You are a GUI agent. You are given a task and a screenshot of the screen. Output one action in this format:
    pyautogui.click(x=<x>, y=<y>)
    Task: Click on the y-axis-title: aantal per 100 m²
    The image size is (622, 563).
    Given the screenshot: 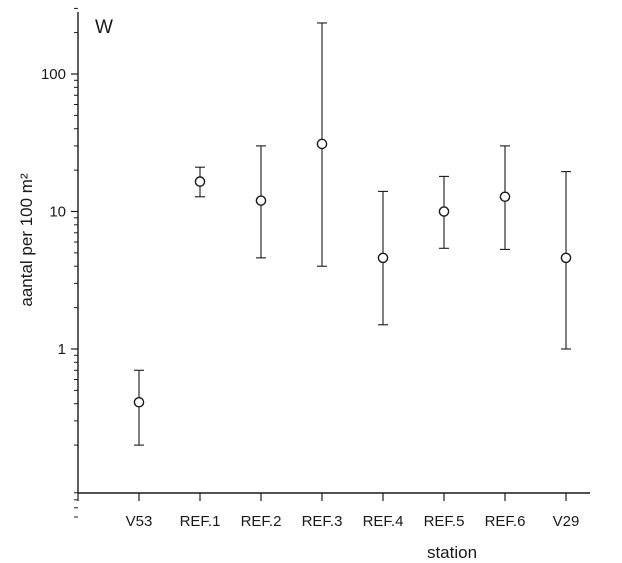 What is the action you would take?
    pyautogui.click(x=26, y=240)
    